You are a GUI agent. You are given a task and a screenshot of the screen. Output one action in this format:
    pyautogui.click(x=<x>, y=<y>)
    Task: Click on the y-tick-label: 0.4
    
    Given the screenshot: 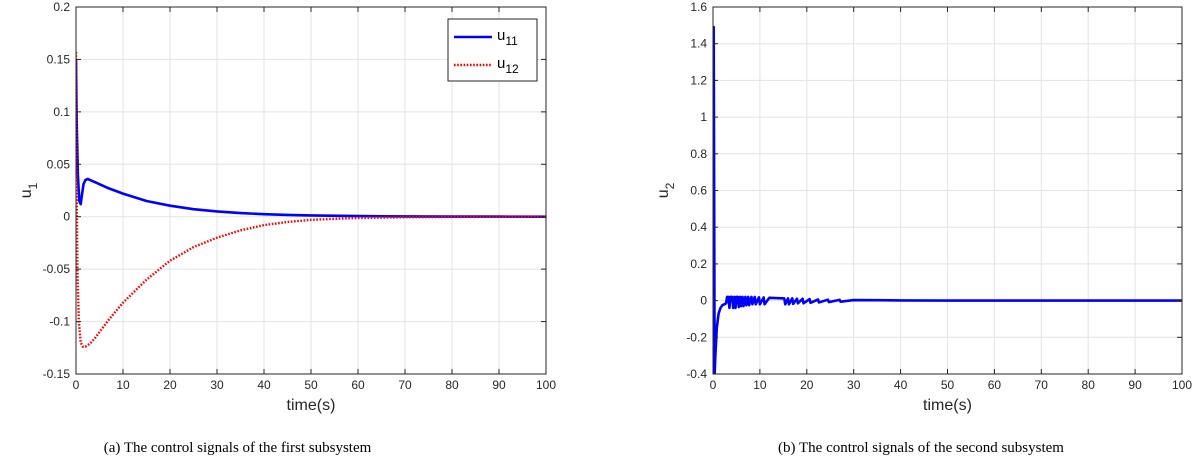 What is the action you would take?
    pyautogui.click(x=698, y=227)
    